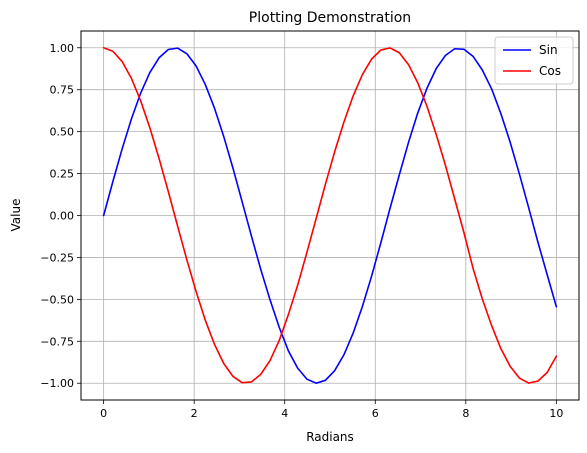 This screenshot has width=587, height=453. I want to click on y-tick-label-0: −1.00, so click(57, 383).